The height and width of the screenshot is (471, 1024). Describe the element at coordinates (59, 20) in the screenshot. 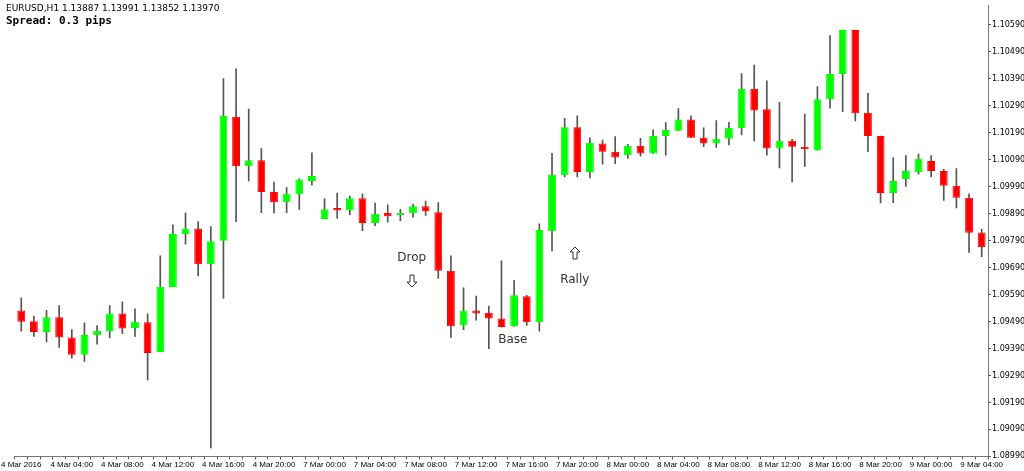

I see `text: Spread: 0.3 pips` at that location.